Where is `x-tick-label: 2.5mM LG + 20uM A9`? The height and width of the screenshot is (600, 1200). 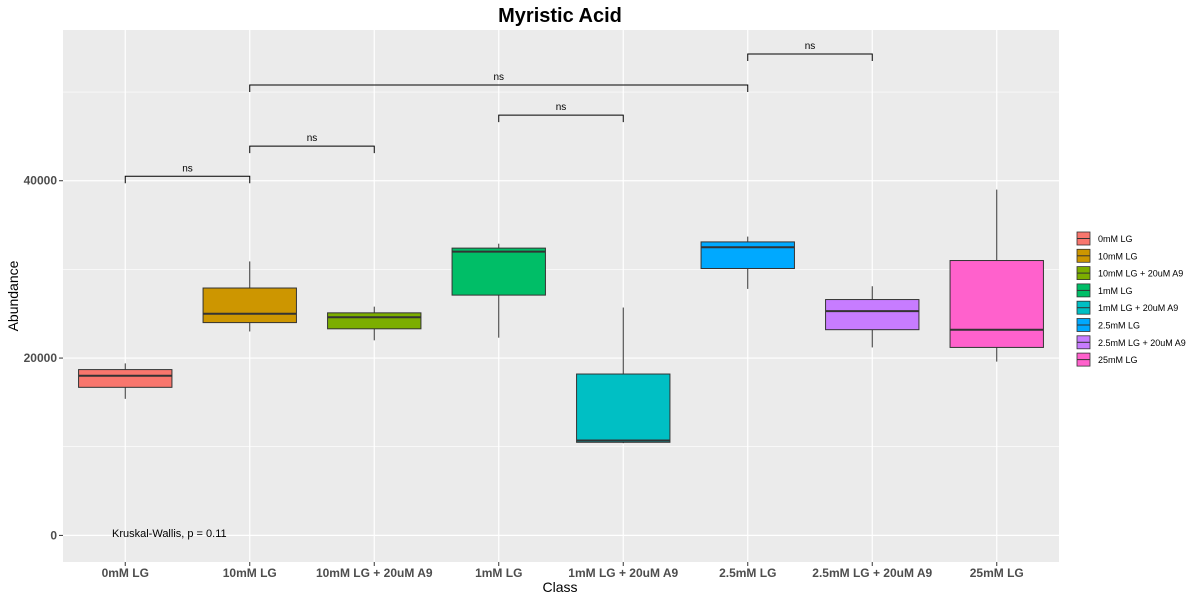 x-tick-label: 2.5mM LG + 20uM A9 is located at coordinates (872, 573).